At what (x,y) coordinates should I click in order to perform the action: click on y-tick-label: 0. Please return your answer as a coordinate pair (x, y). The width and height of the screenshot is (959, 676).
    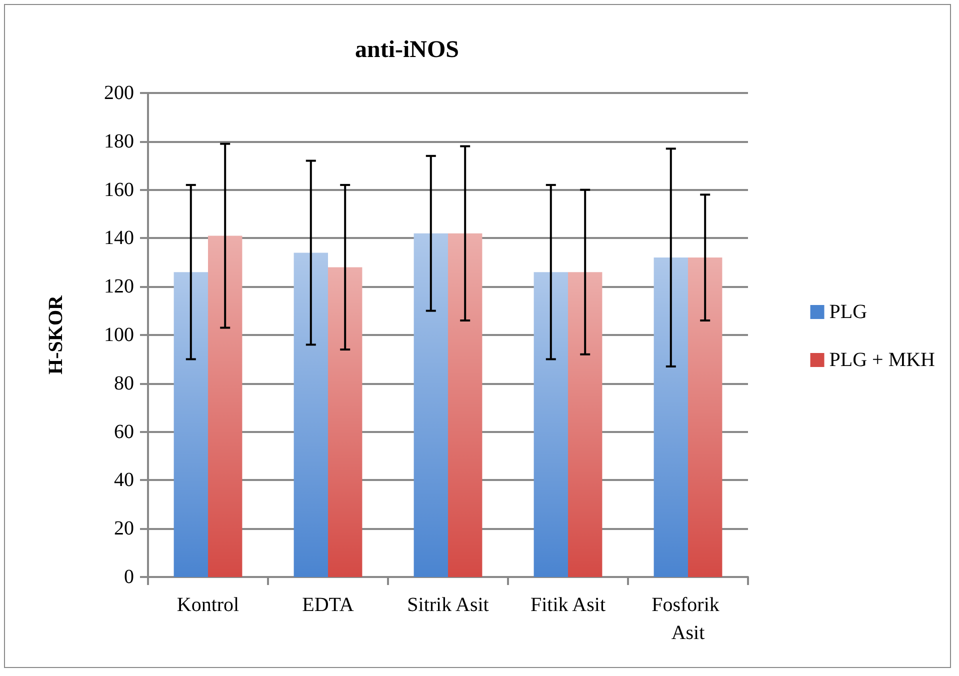
    Looking at the image, I should click on (129, 577).